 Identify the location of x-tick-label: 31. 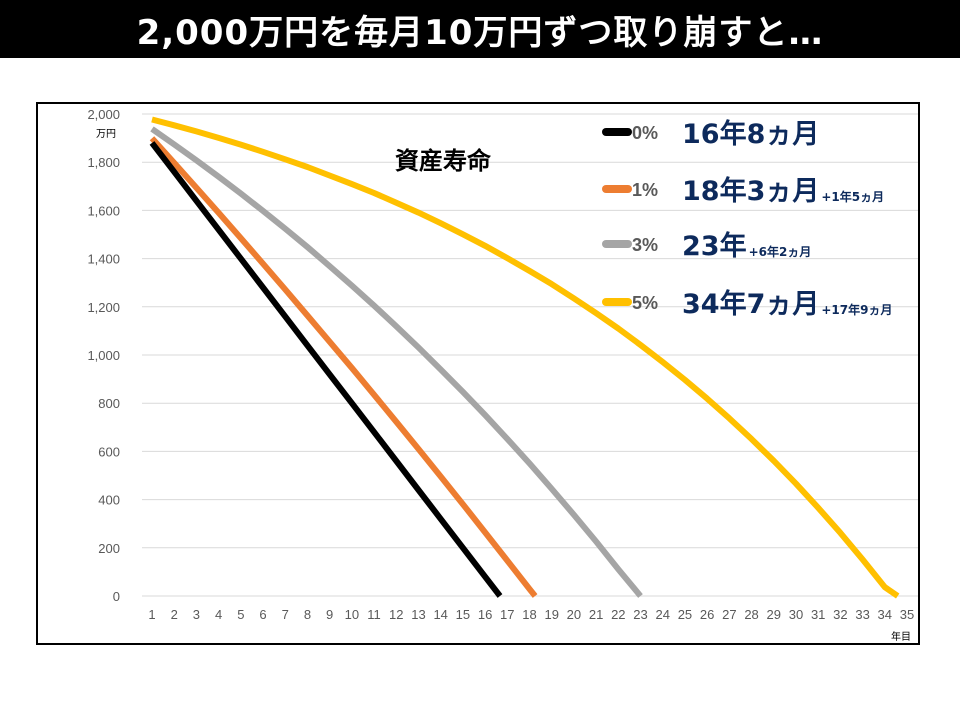
(818, 614).